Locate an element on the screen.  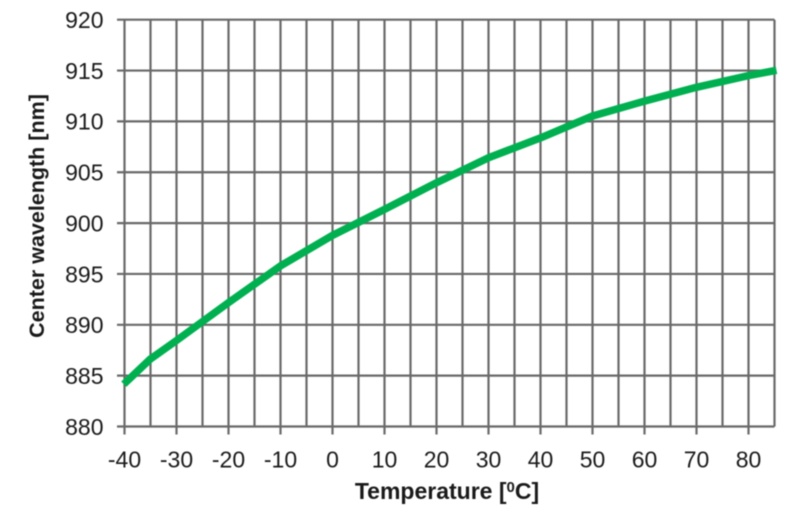
svg-text: 10 is located at coordinates (385, 460).